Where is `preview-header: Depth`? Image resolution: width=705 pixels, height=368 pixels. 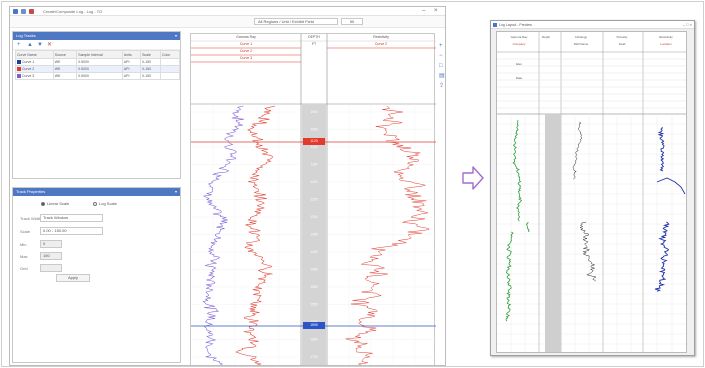
preview-header: Depth is located at coordinates (545, 37).